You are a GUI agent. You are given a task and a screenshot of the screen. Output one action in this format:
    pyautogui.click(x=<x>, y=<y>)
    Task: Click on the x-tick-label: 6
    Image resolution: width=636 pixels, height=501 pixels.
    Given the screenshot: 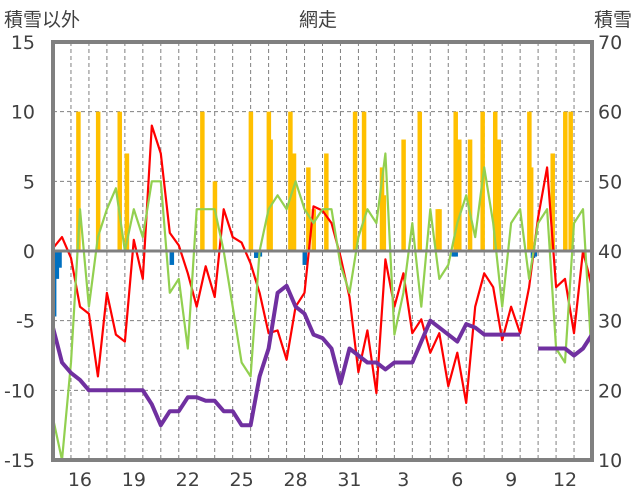 What is the action you would take?
    pyautogui.click(x=457, y=480)
    